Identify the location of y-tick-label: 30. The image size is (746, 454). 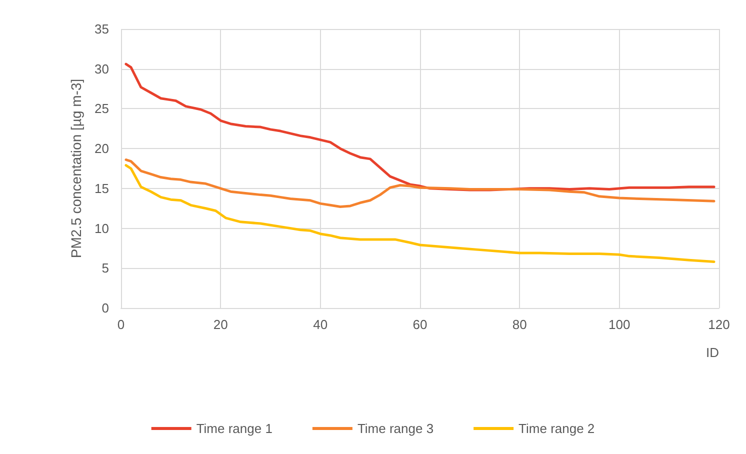
(101, 68).